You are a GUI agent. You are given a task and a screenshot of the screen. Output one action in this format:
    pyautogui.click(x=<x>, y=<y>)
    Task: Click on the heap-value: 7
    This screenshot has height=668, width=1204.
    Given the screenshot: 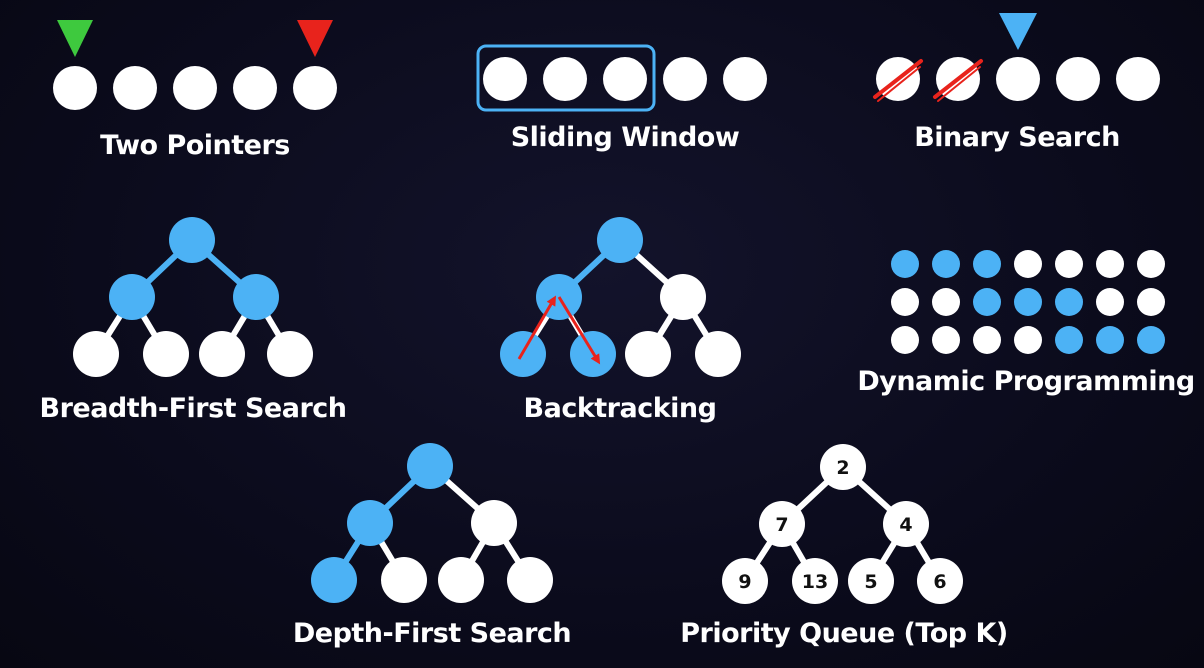 What is the action you would take?
    pyautogui.click(x=781, y=525)
    